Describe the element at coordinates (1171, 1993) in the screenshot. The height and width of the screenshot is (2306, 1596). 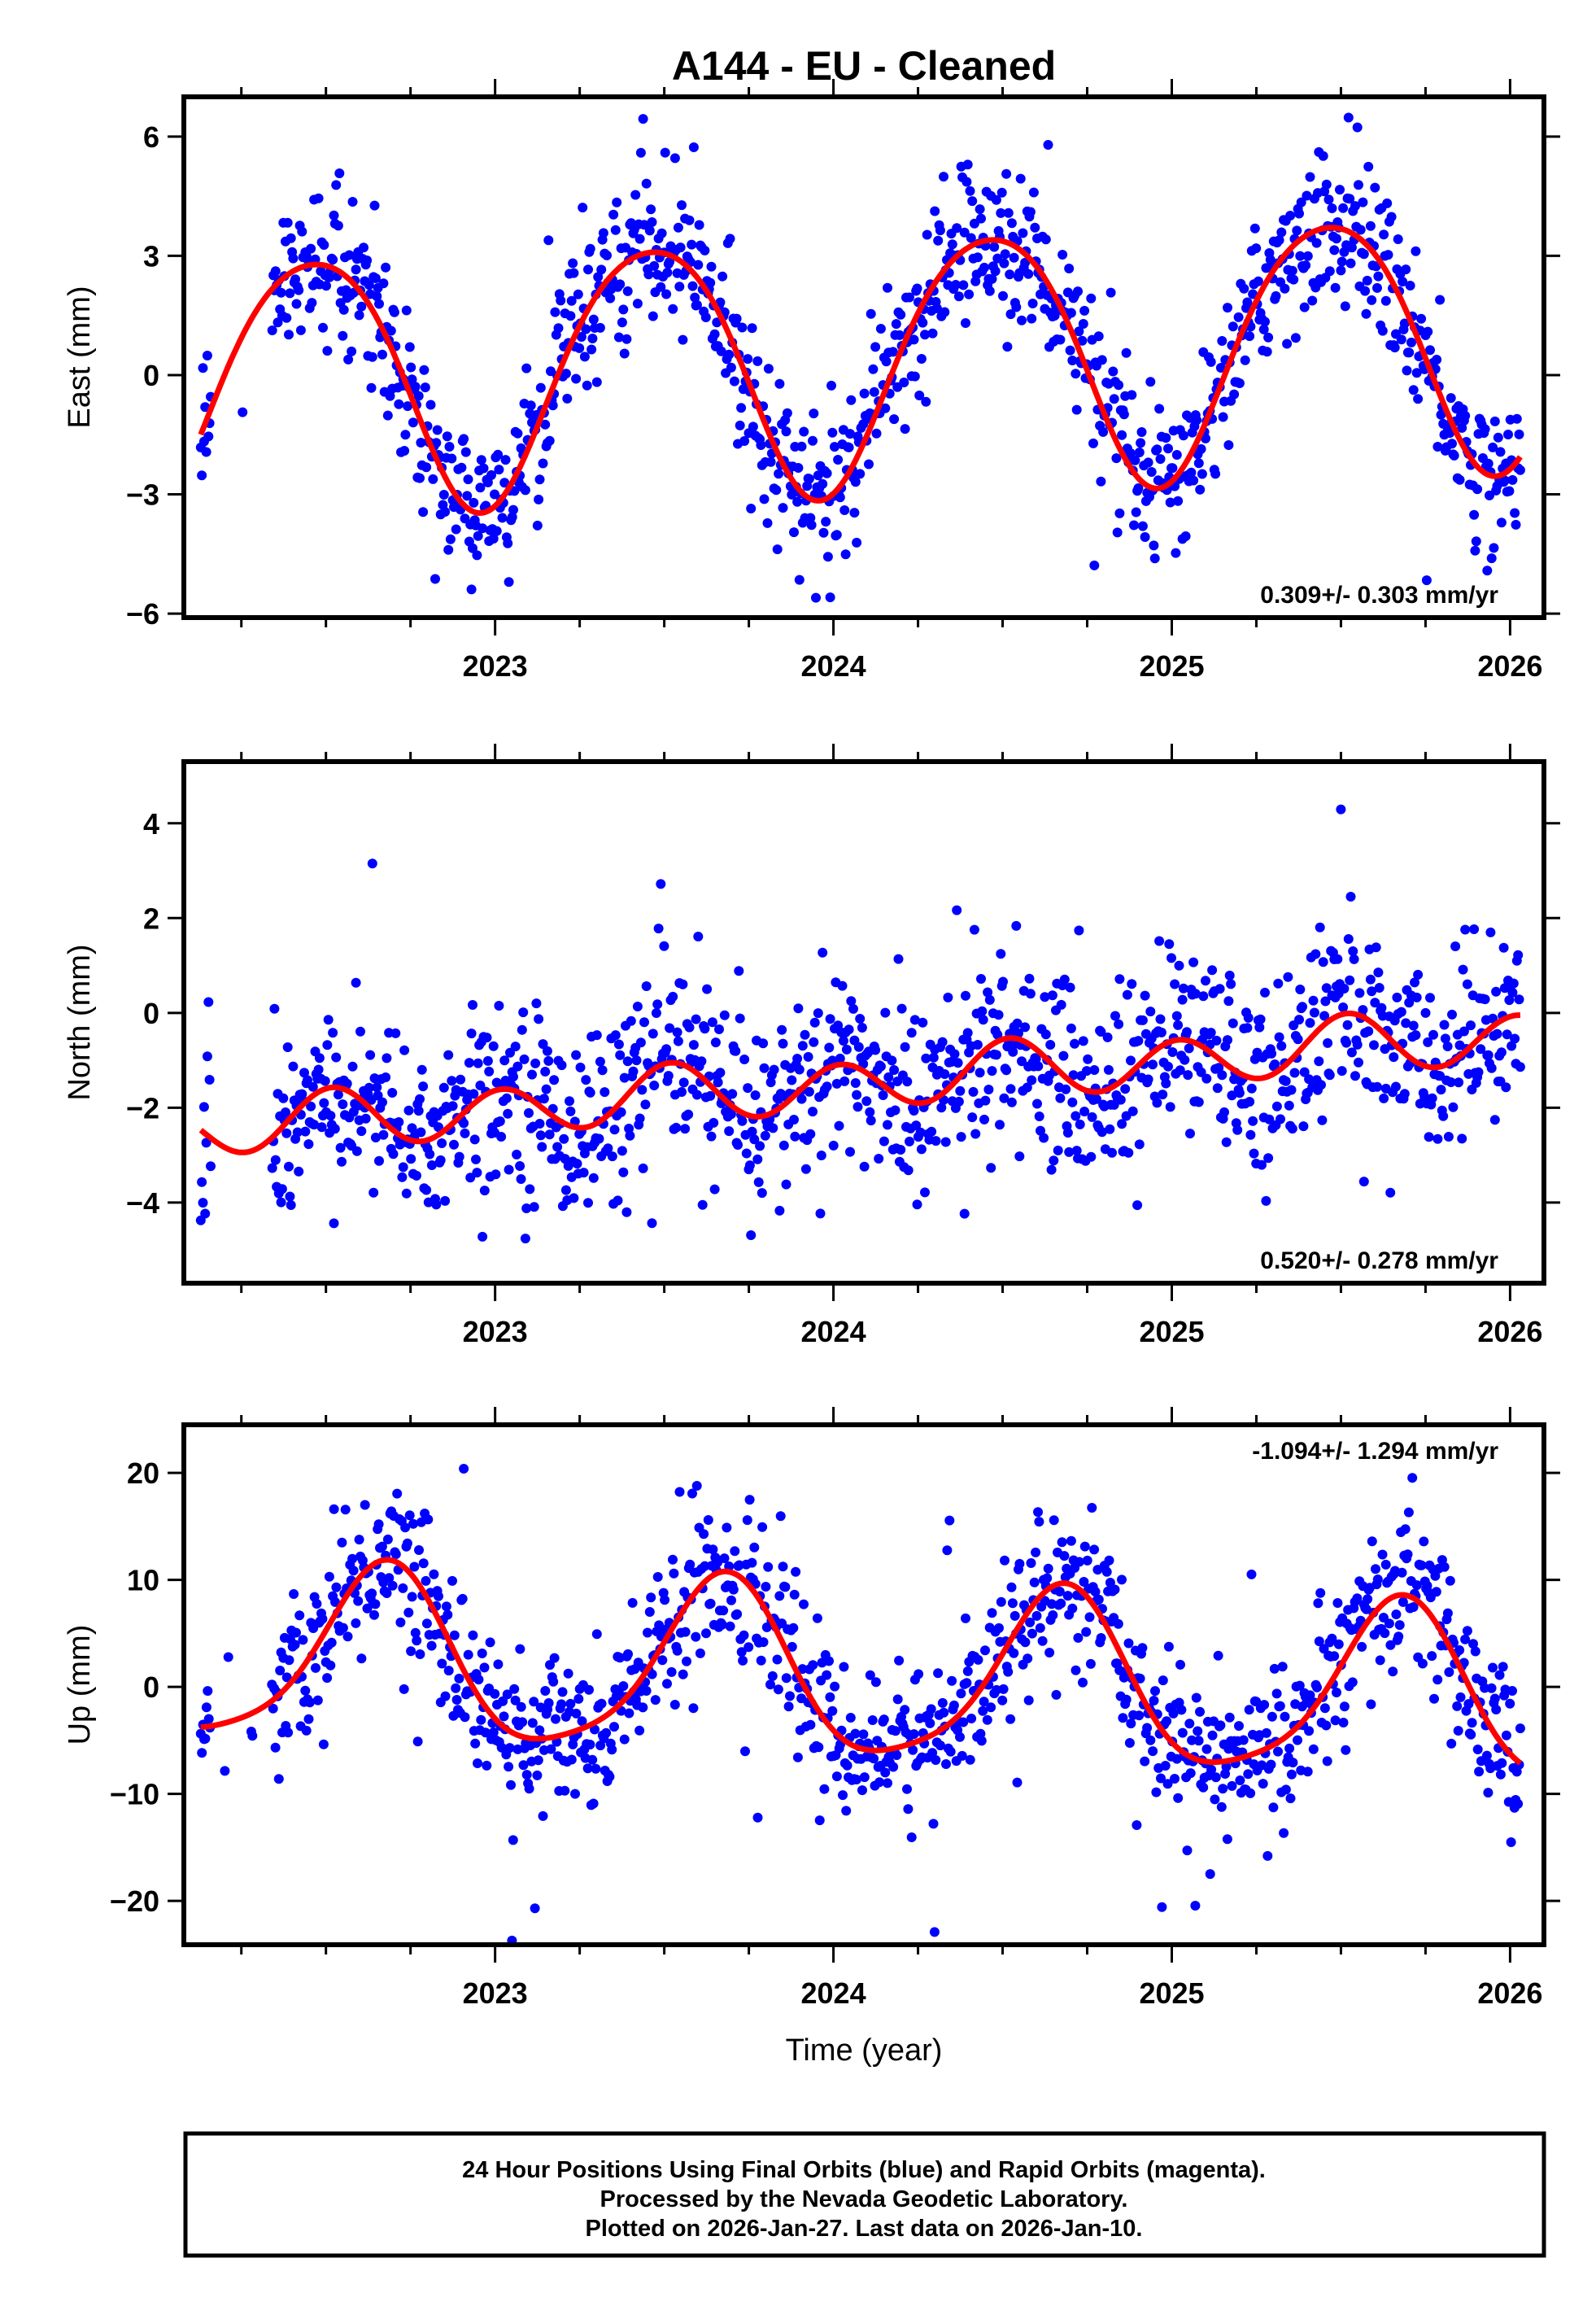
I see `x-tick-label: 2025` at that location.